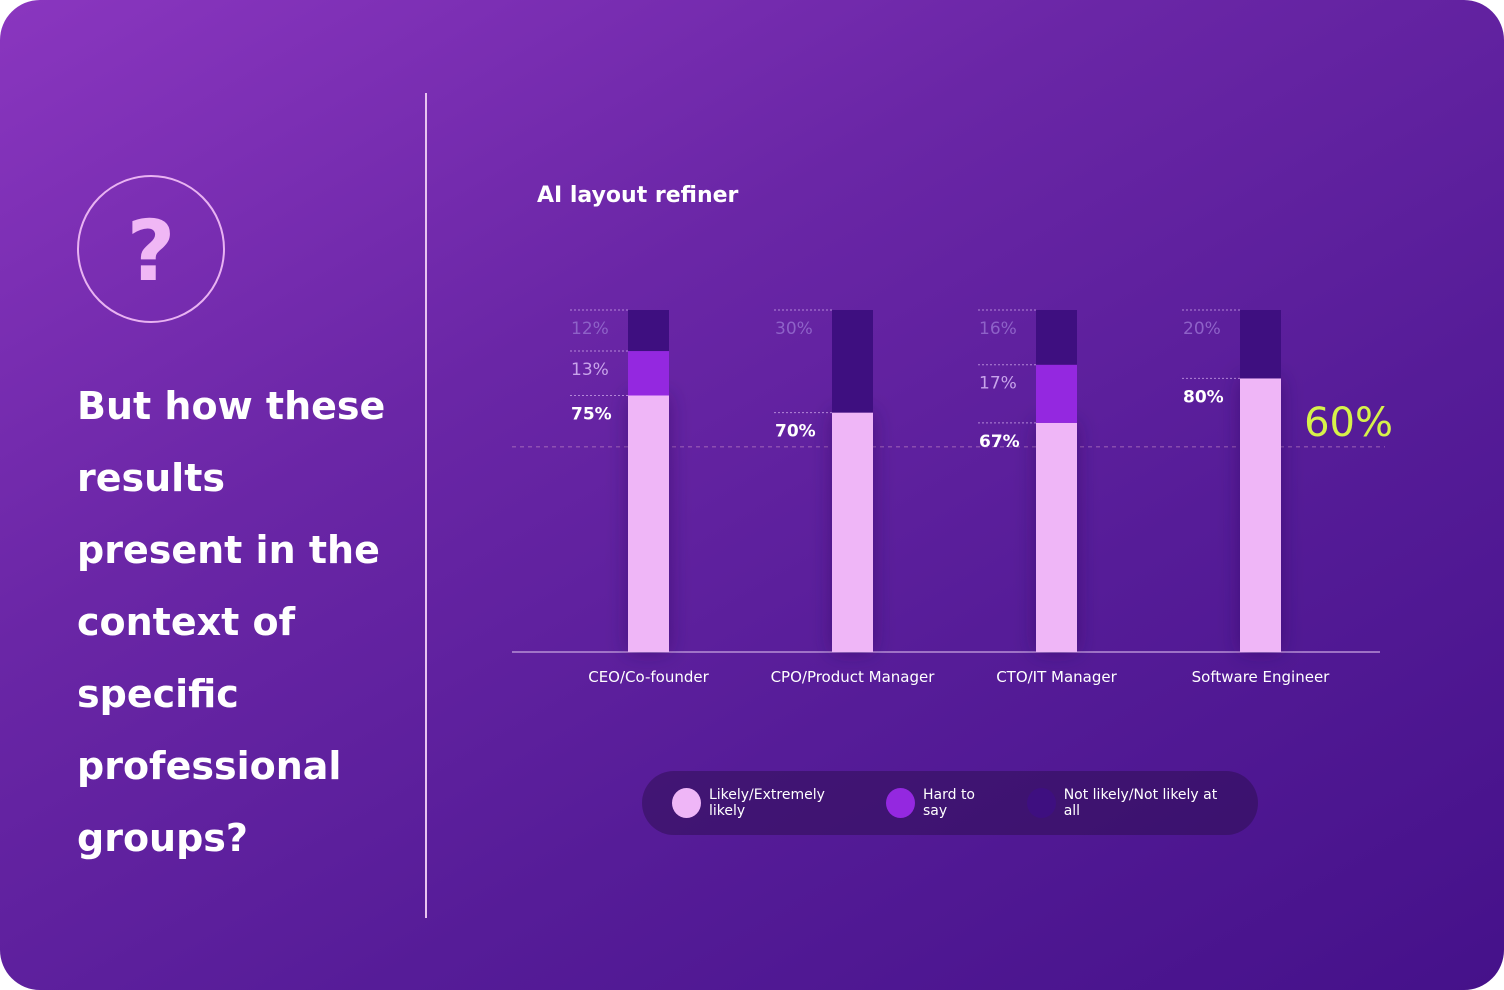 The height and width of the screenshot is (990, 1504). Describe the element at coordinates (1140, 803) in the screenshot. I see `legend-label-not-likely: Not likely/Not likely at all` at that location.